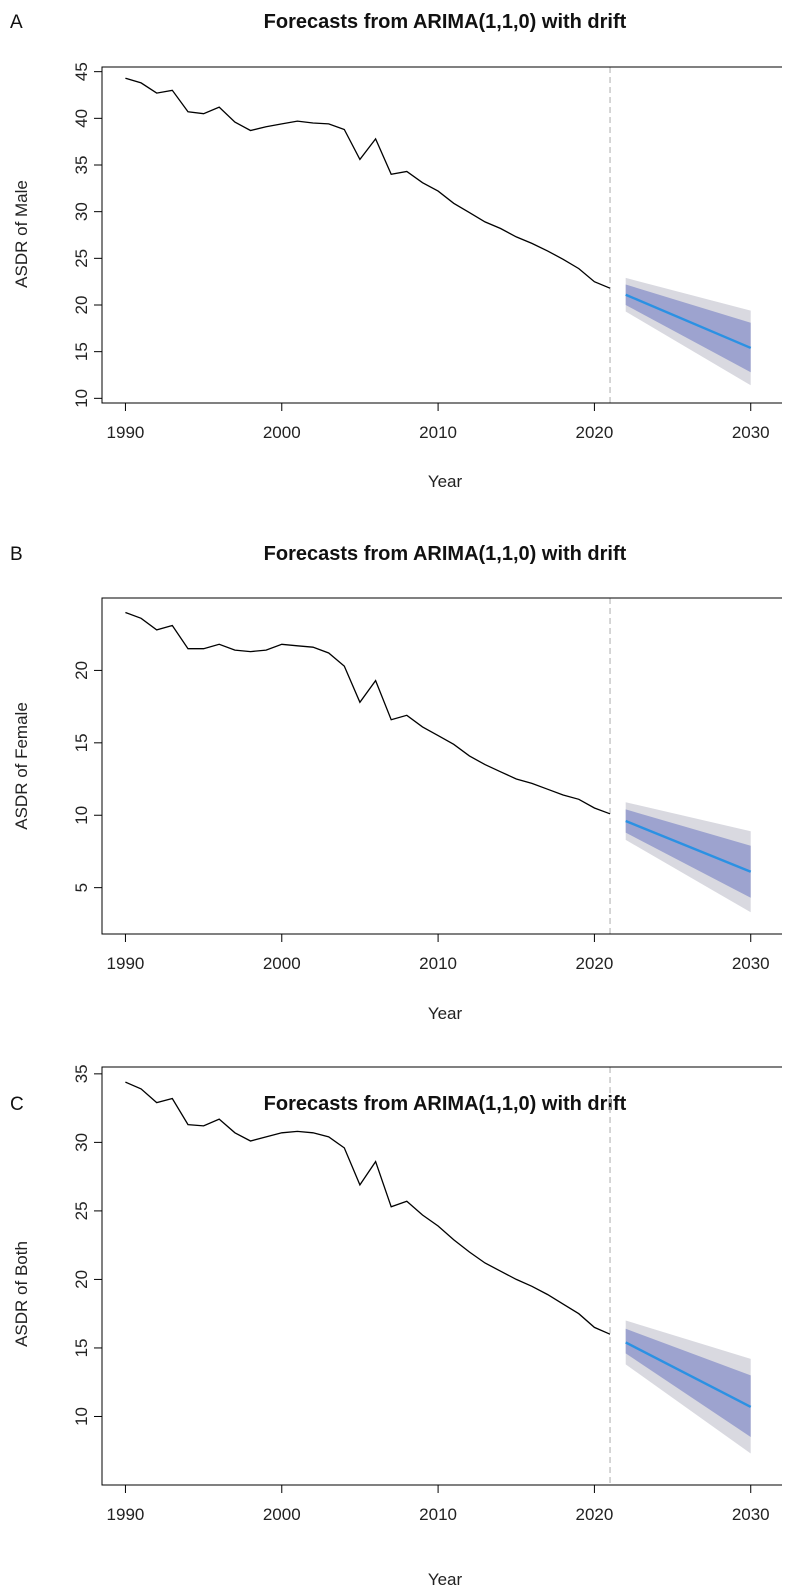 Image resolution: width=790 pixels, height=1591 pixels. Describe the element at coordinates (81, 118) in the screenshot. I see `y-tick-label: 40` at that location.